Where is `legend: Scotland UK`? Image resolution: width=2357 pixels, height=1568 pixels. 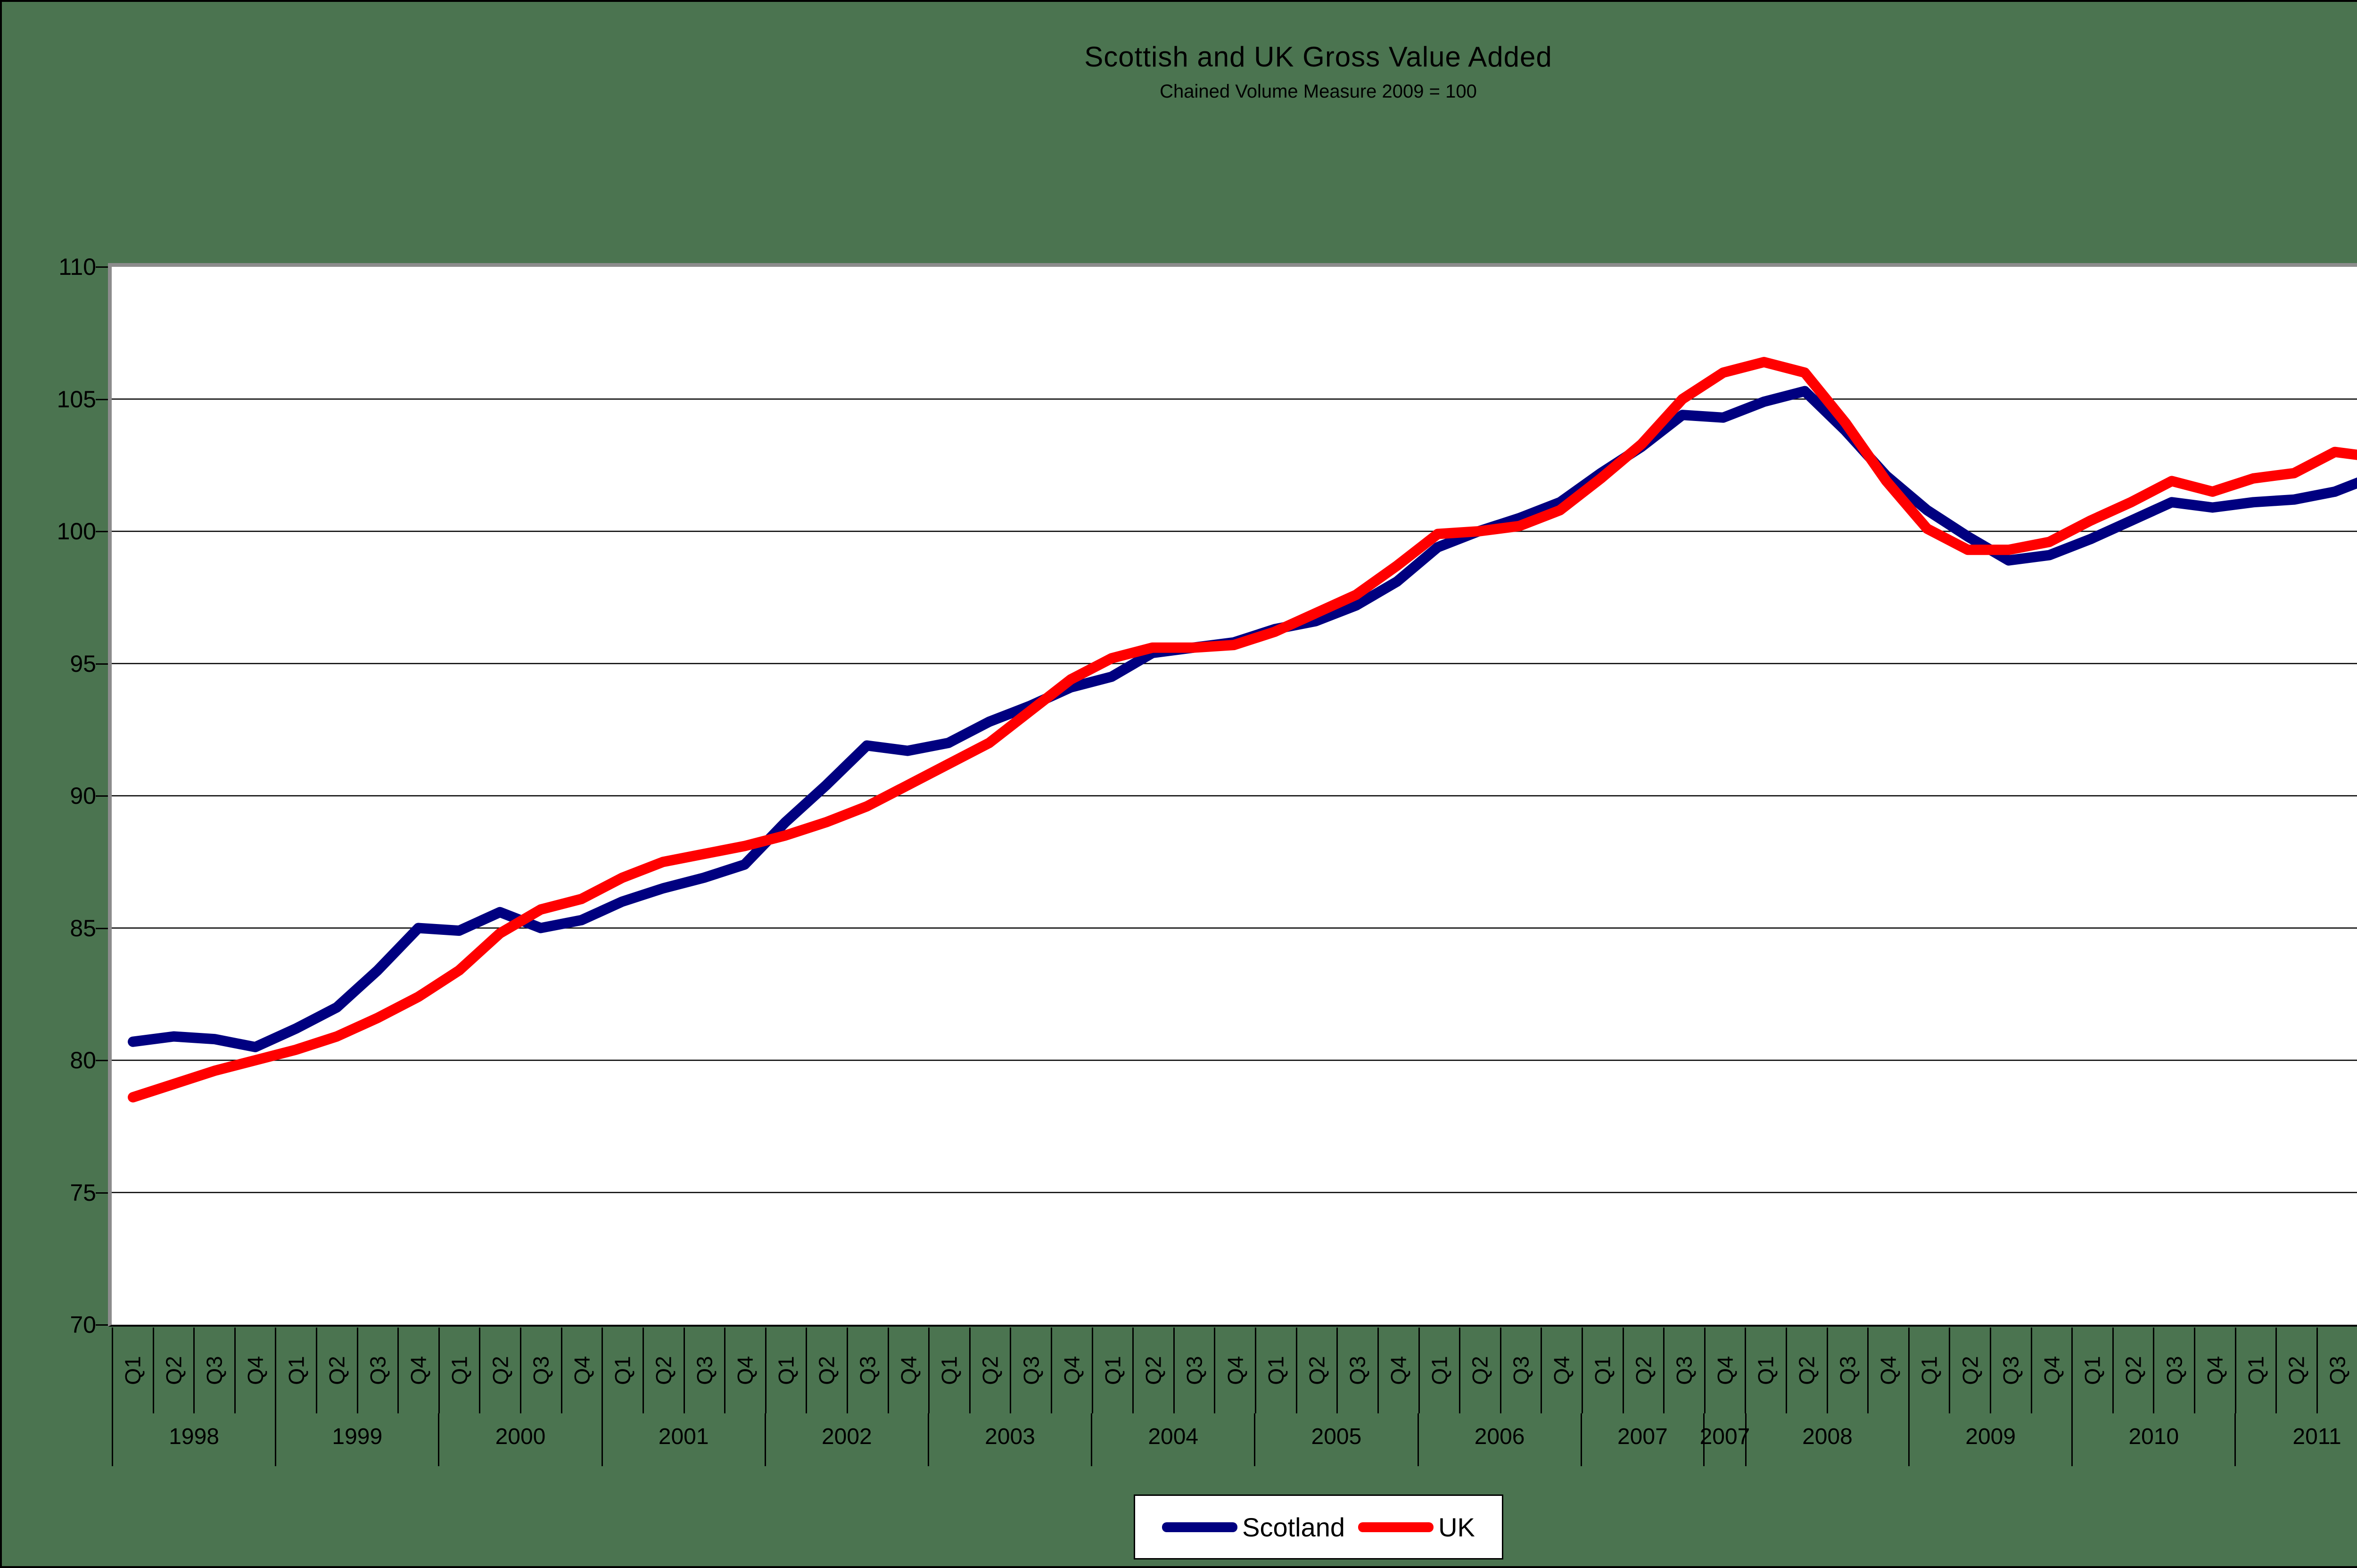 legend: Scotland UK is located at coordinates (1318, 1527).